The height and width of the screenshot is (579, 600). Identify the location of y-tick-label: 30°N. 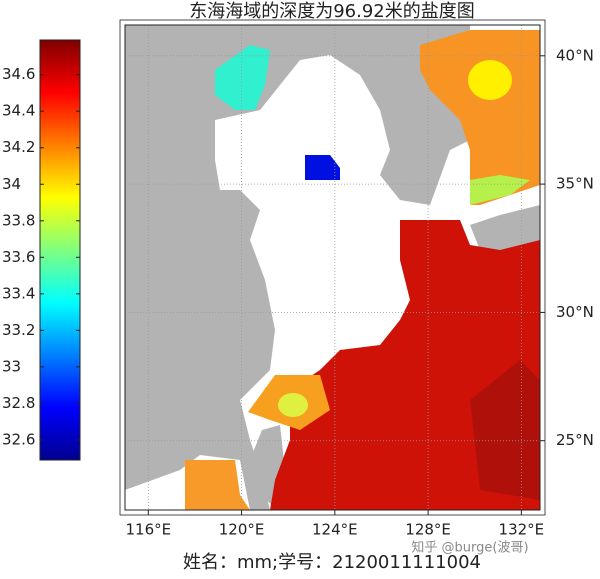
(575, 312).